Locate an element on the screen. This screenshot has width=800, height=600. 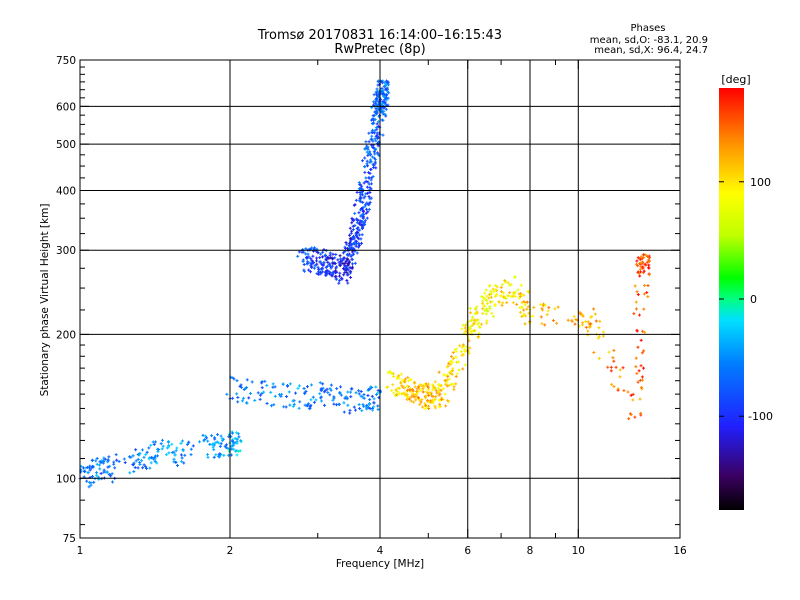
x-axis-label: Frequency [MHz] is located at coordinates (380, 564).